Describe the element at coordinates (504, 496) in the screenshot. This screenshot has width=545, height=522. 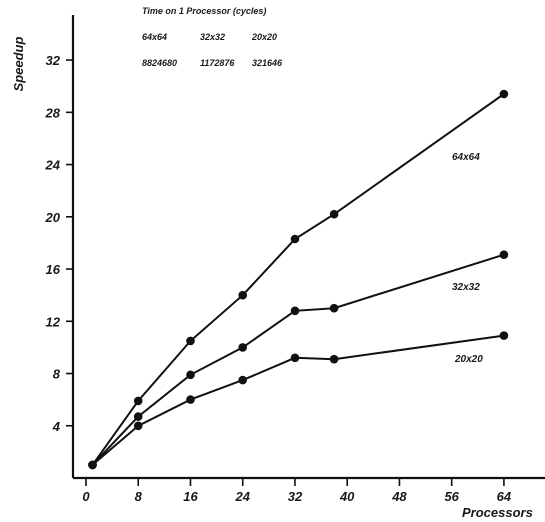
I see `x-tick-label-64: 64` at that location.